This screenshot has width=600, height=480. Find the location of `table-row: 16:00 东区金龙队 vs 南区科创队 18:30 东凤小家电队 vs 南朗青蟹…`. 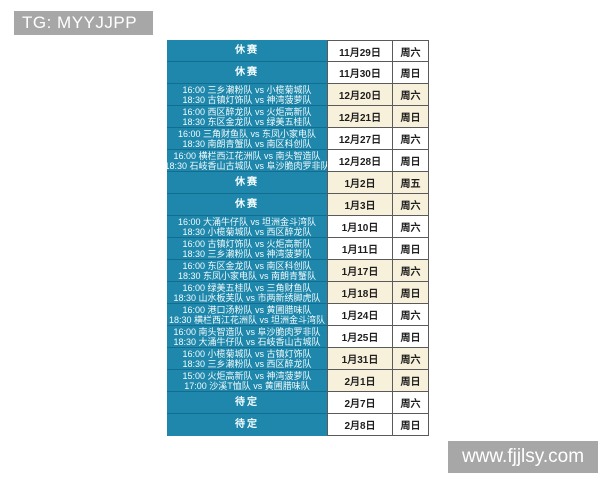

table-row: 16:00 东区金龙队 vs 南区科创队 18:30 东凤小家电队 vs 南朗青蟹… is located at coordinates (298, 271).